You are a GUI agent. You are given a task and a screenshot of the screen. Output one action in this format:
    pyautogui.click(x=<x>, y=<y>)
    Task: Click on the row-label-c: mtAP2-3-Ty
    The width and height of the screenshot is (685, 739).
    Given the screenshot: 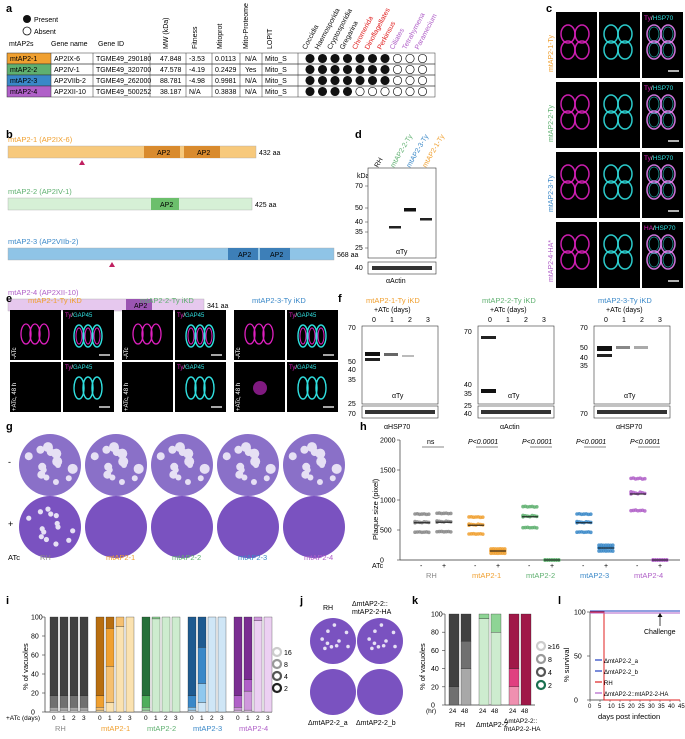 What is the action you would take?
    pyautogui.click(x=551, y=193)
    